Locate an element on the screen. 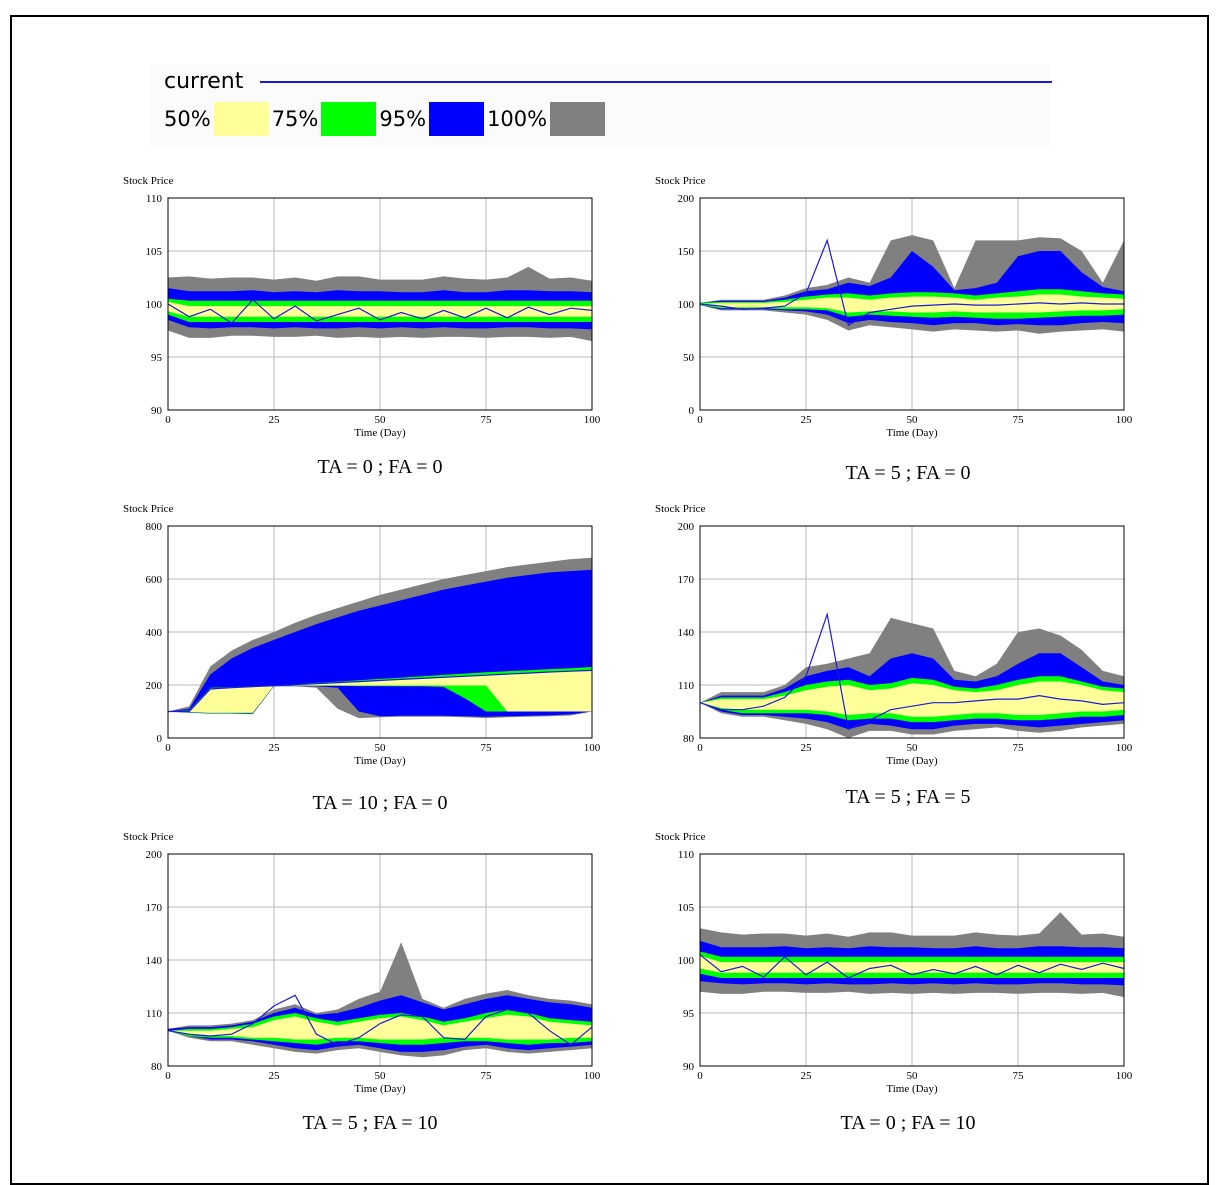  legend-label: 75% is located at coordinates (295, 119).